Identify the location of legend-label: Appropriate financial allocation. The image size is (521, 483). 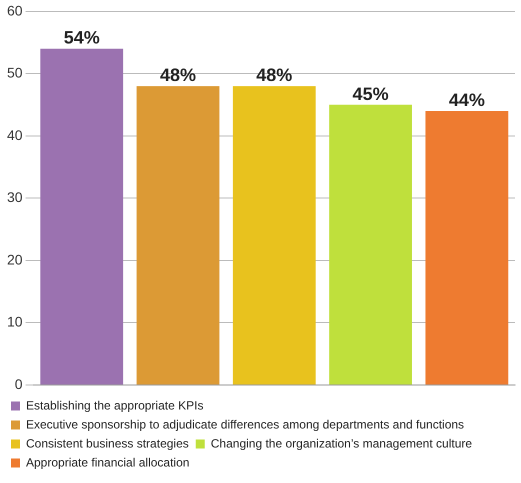
(108, 462).